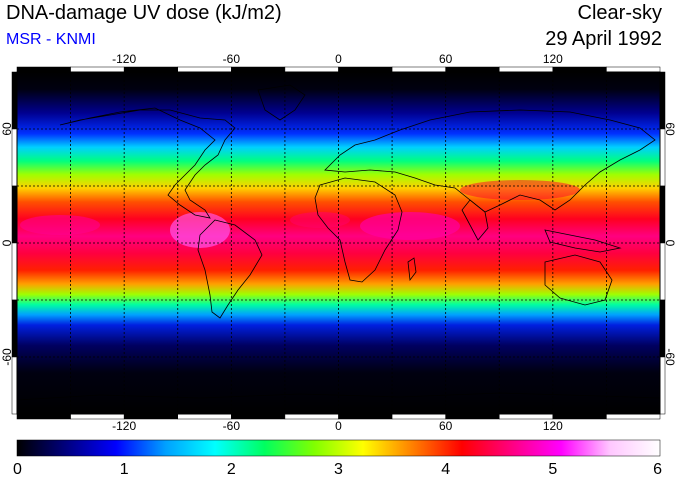 The width and height of the screenshot is (678, 480). I want to click on lon-label-top: -120, so click(124, 59).